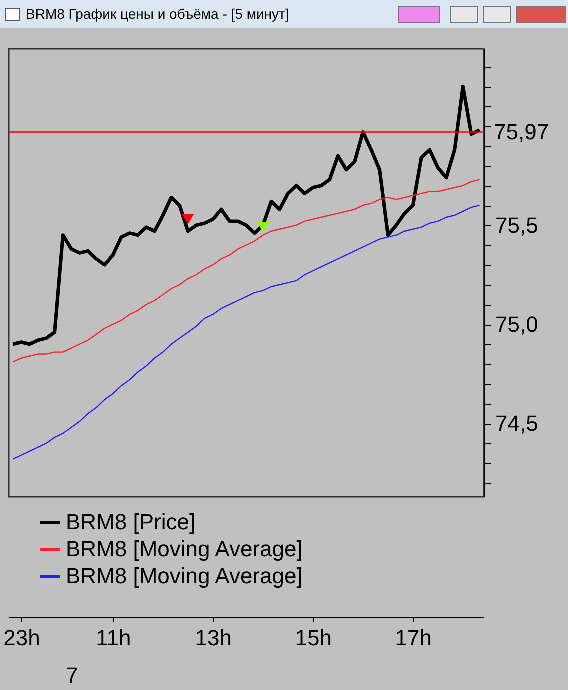 The height and width of the screenshot is (690, 568). What do you see at coordinates (413, 638) in the screenshot?
I see `x-tick-label: 17h` at bounding box center [413, 638].